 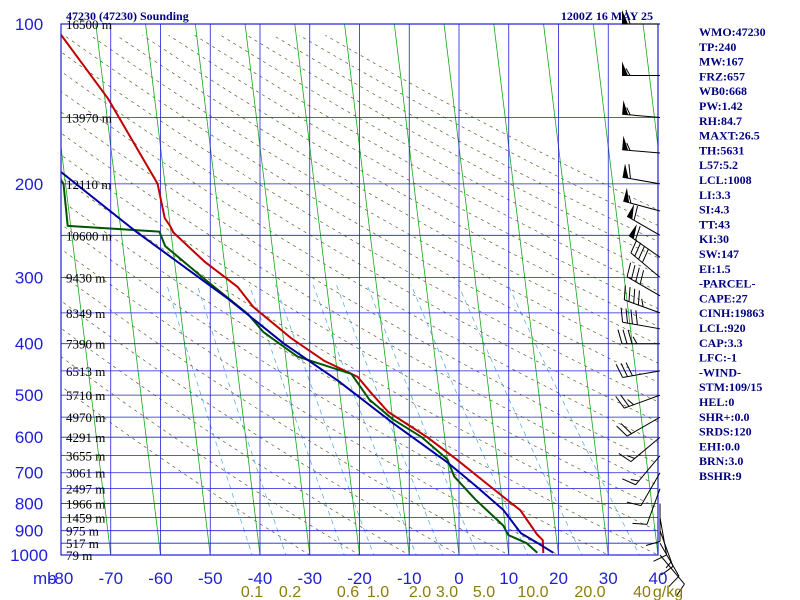 What do you see at coordinates (725, 432) in the screenshot?
I see `index-entry: SRDS:120` at bounding box center [725, 432].